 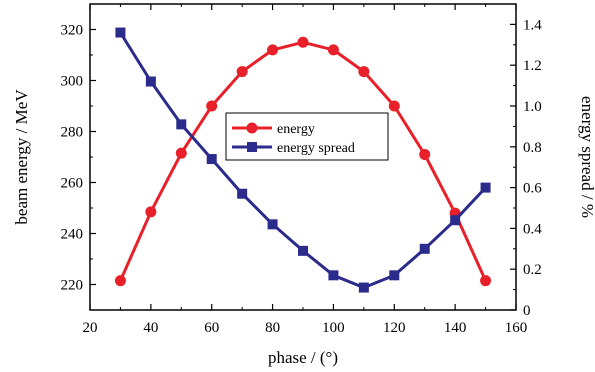 I want to click on y2-tick-label: 0.4, so click(x=532, y=229).